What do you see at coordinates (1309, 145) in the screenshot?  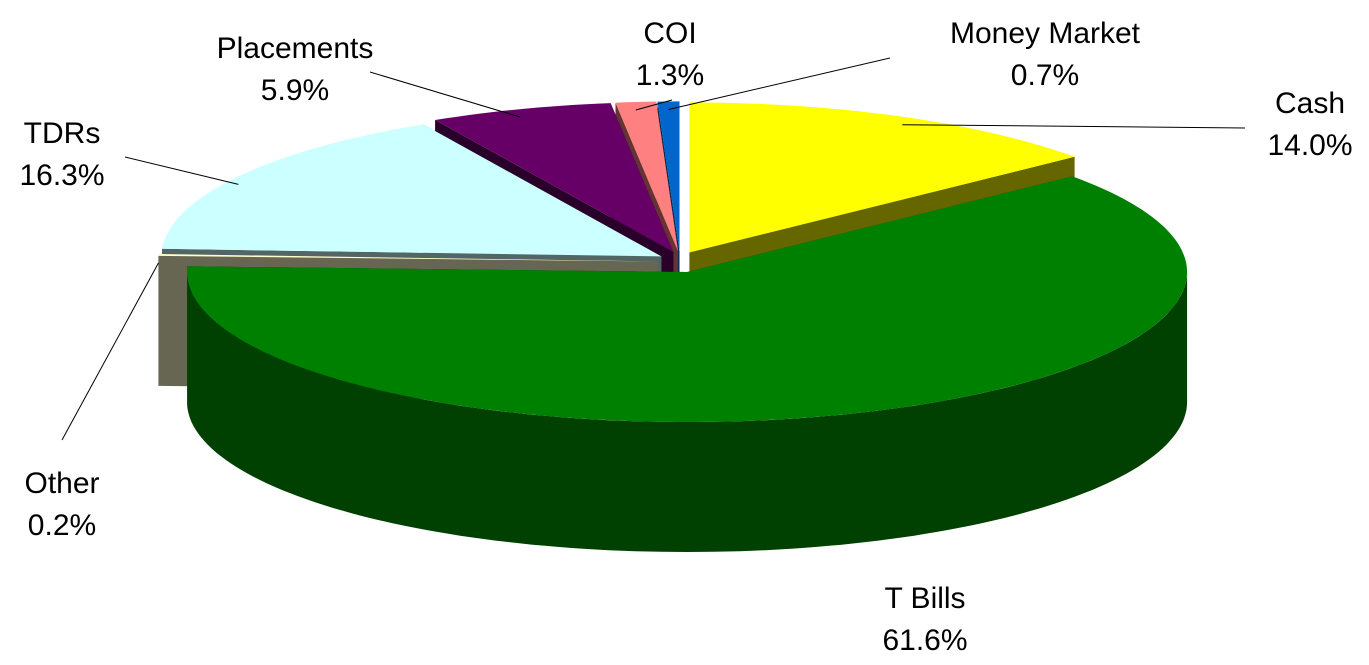 I see `slice-value-label: 14.0%` at bounding box center [1309, 145].